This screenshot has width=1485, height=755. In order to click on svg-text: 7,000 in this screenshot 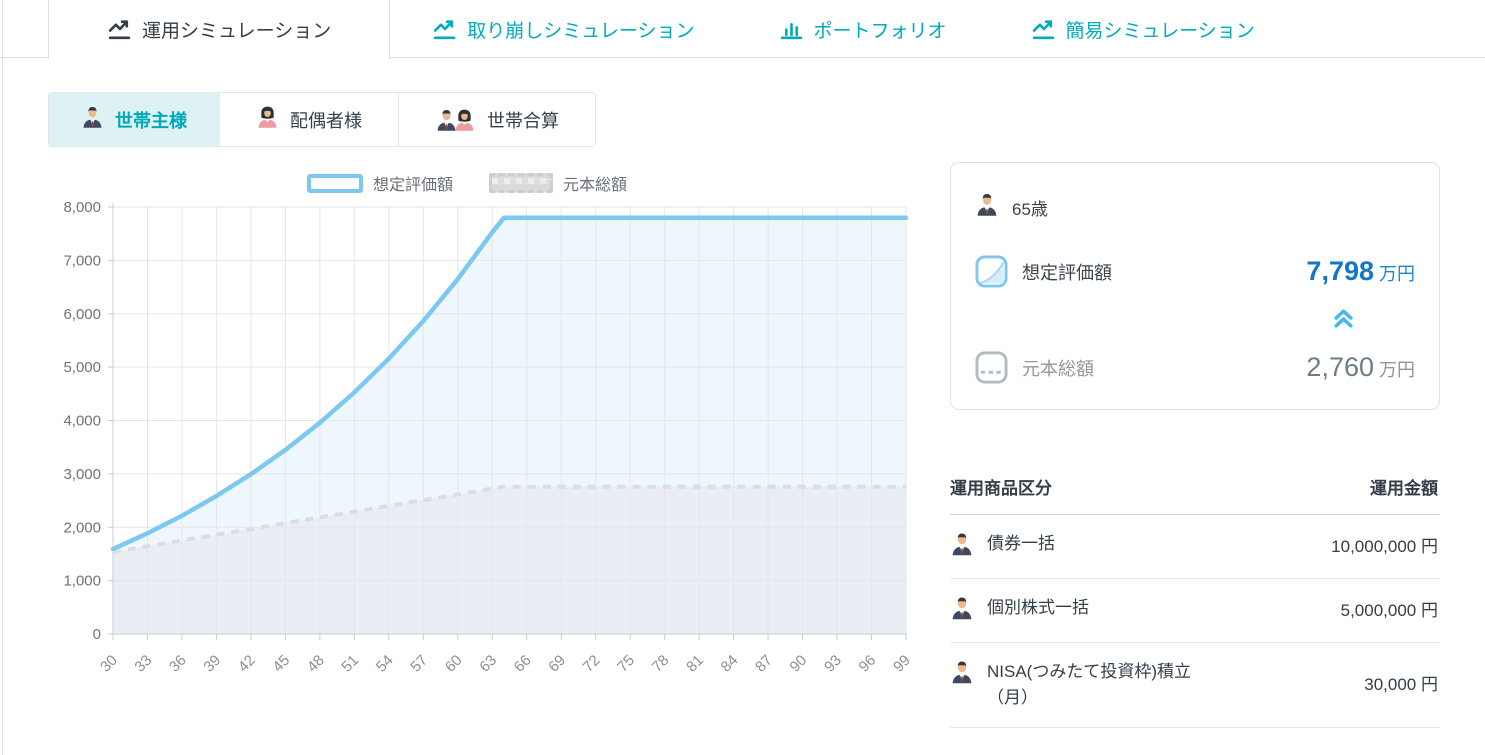, I will do `click(82, 260)`.